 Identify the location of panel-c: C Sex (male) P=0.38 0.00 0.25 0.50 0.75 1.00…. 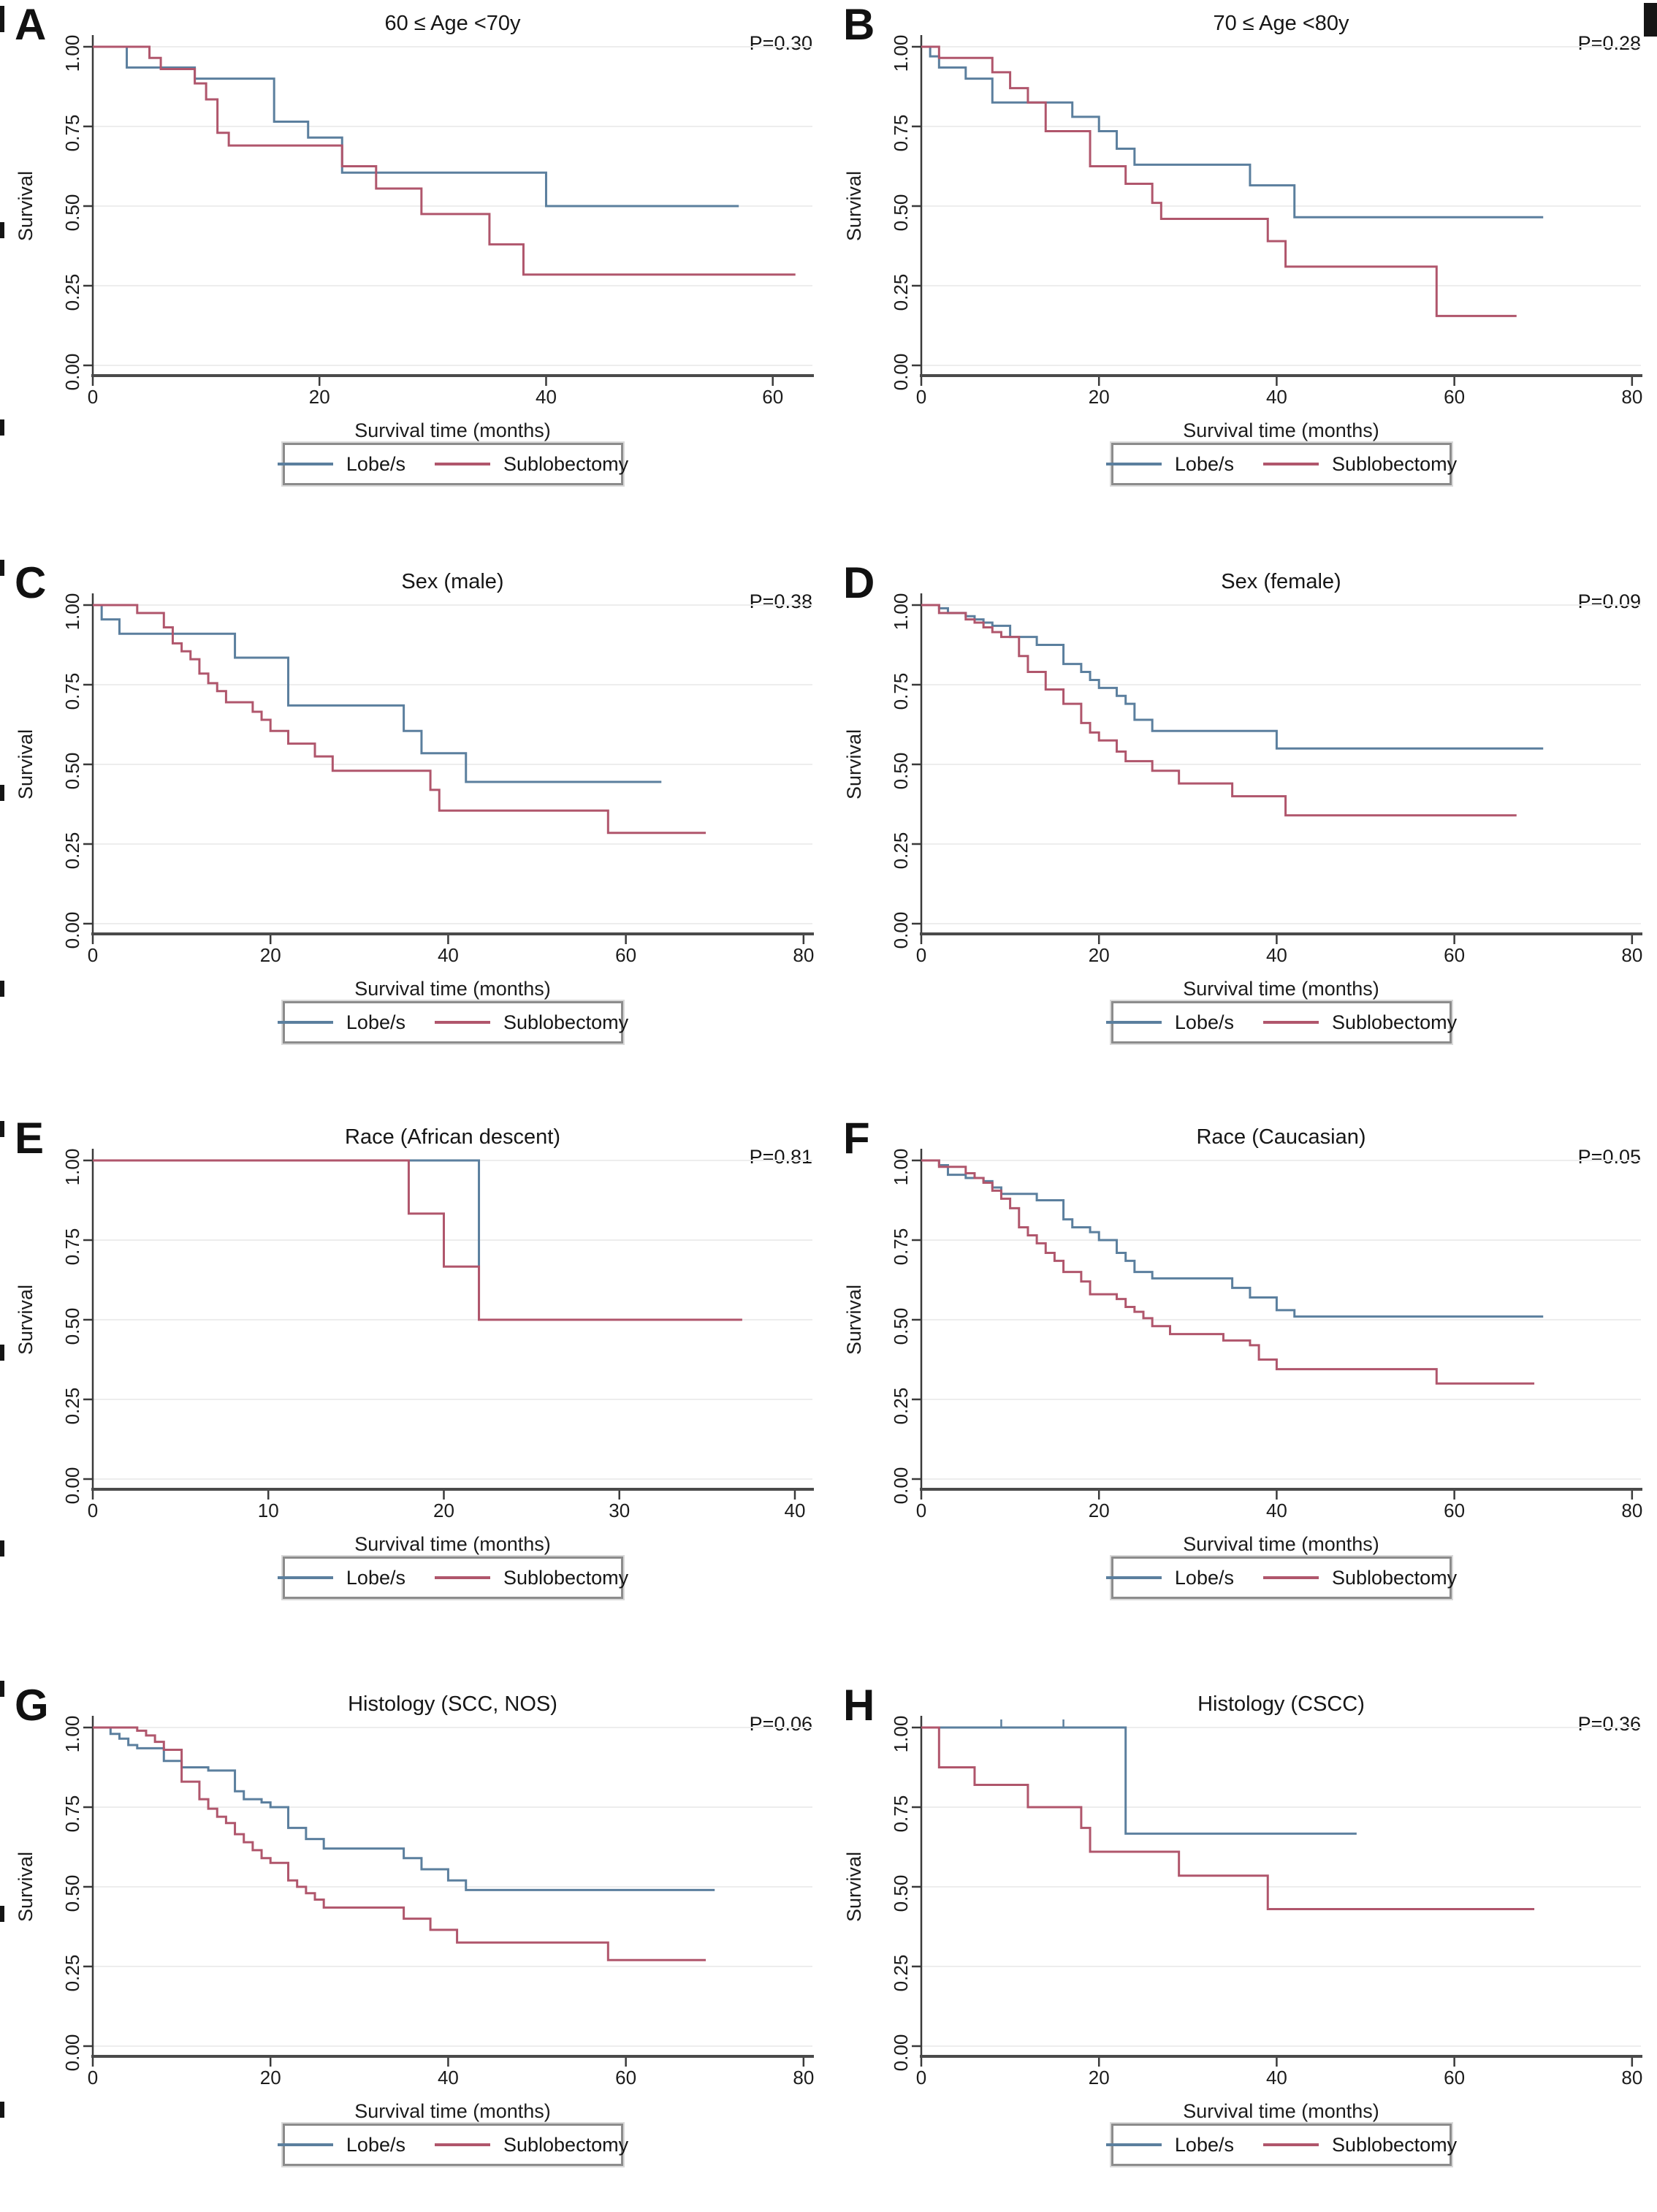
(414, 828).